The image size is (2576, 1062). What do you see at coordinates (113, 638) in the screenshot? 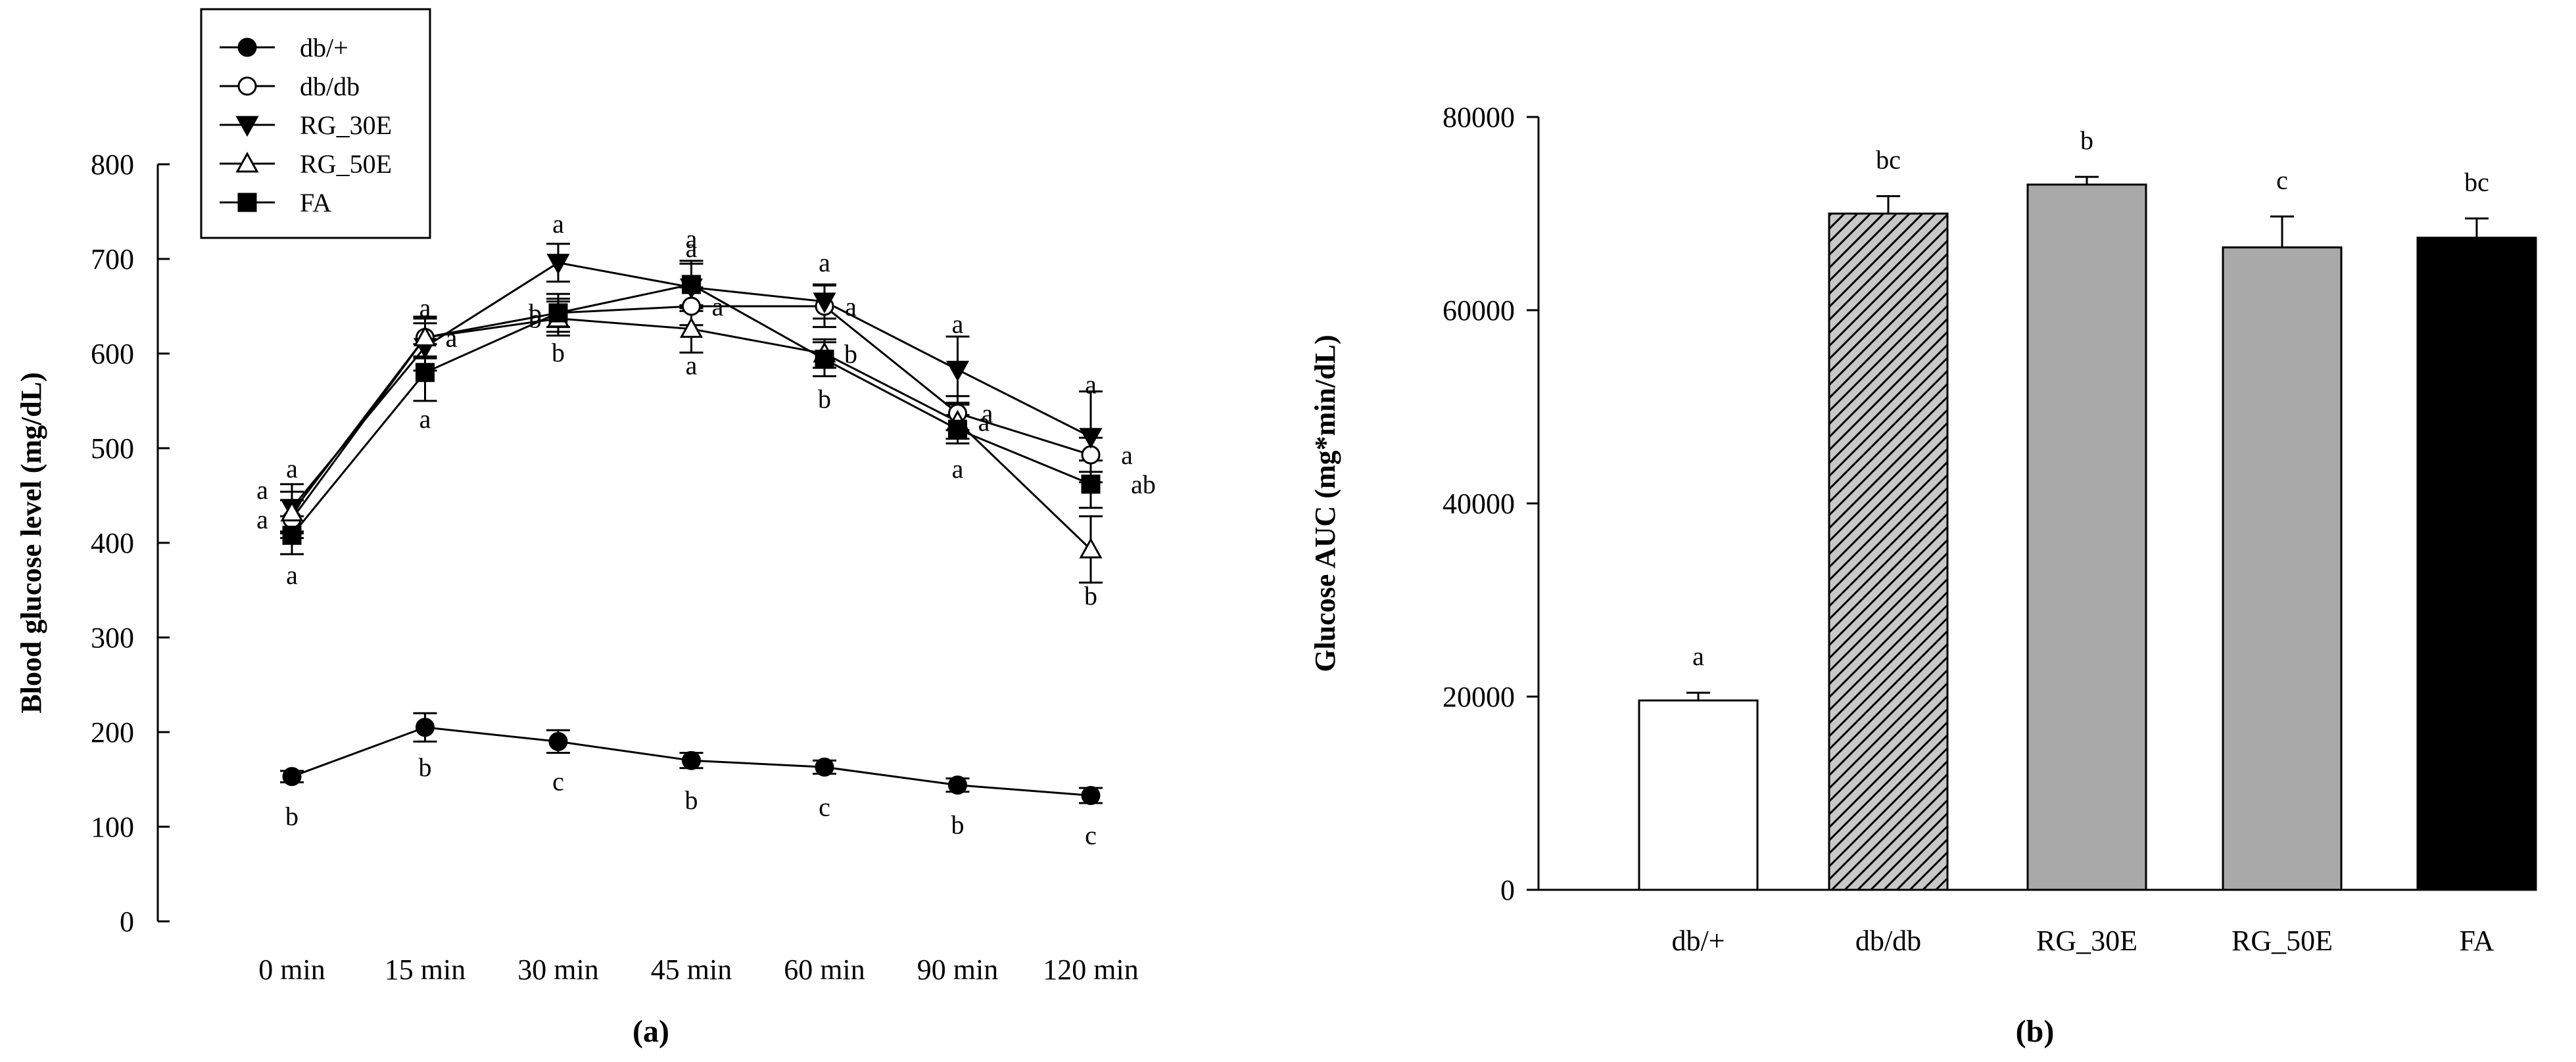
I see `y-tick-label: 300` at bounding box center [113, 638].